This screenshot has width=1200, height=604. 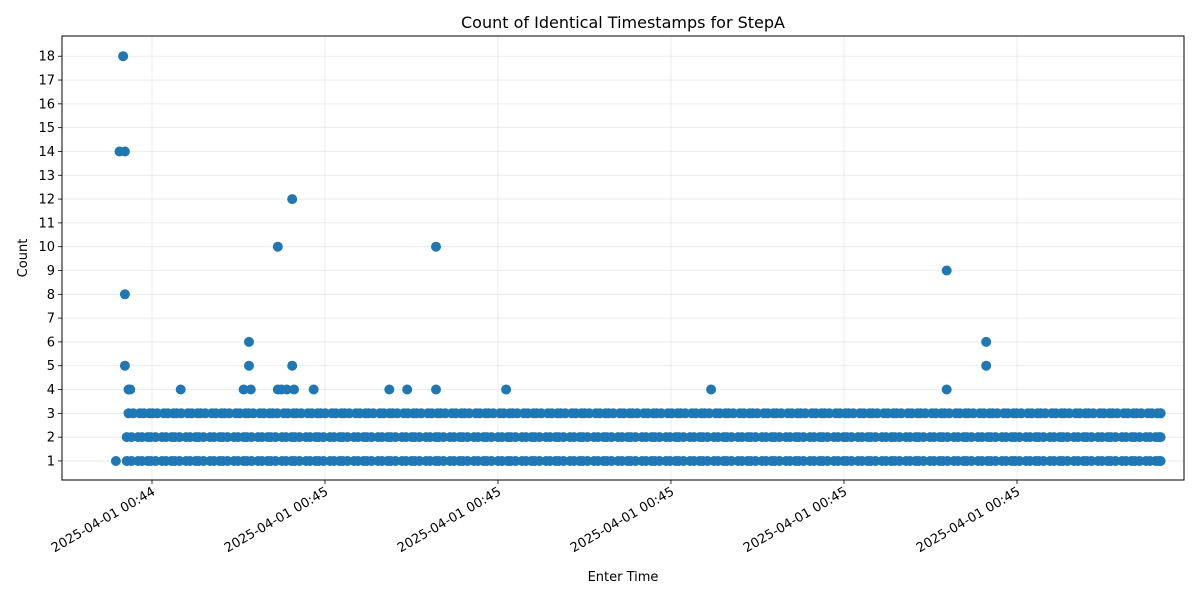 I want to click on y-tick-label: 6, so click(x=51, y=342).